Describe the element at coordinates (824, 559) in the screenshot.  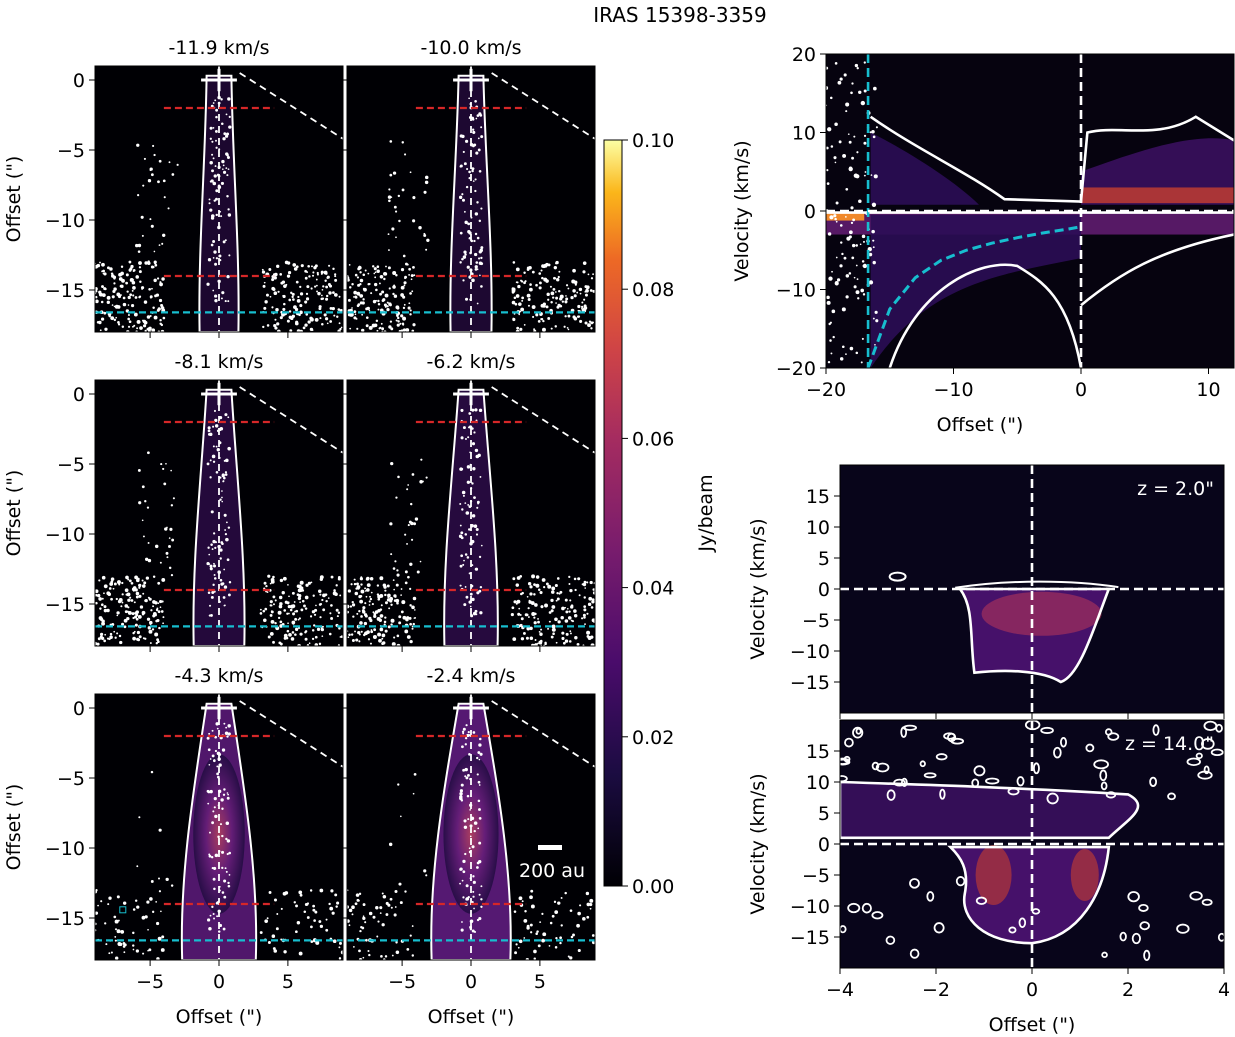
I see `y-tick-label: 5` at that location.